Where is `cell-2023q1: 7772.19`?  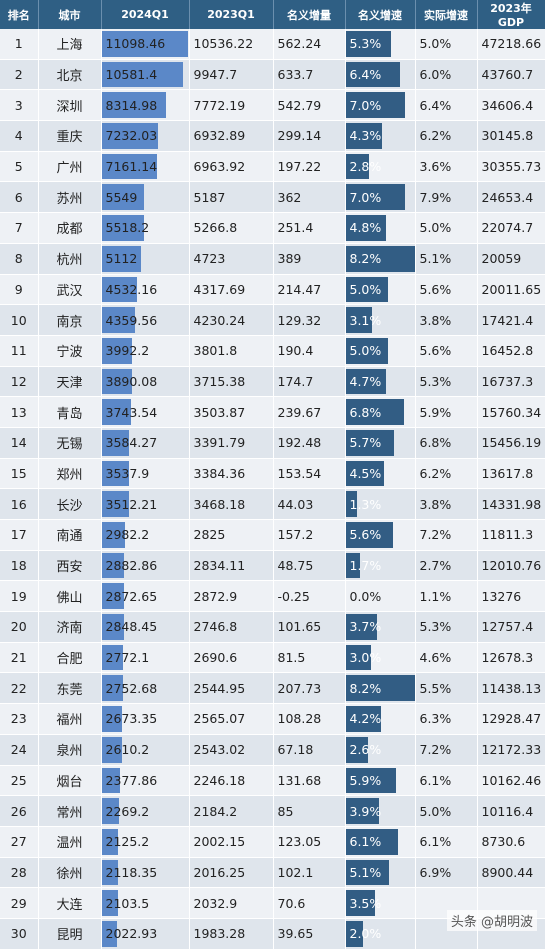
cell-2023q1: 7772.19 is located at coordinates (231, 105).